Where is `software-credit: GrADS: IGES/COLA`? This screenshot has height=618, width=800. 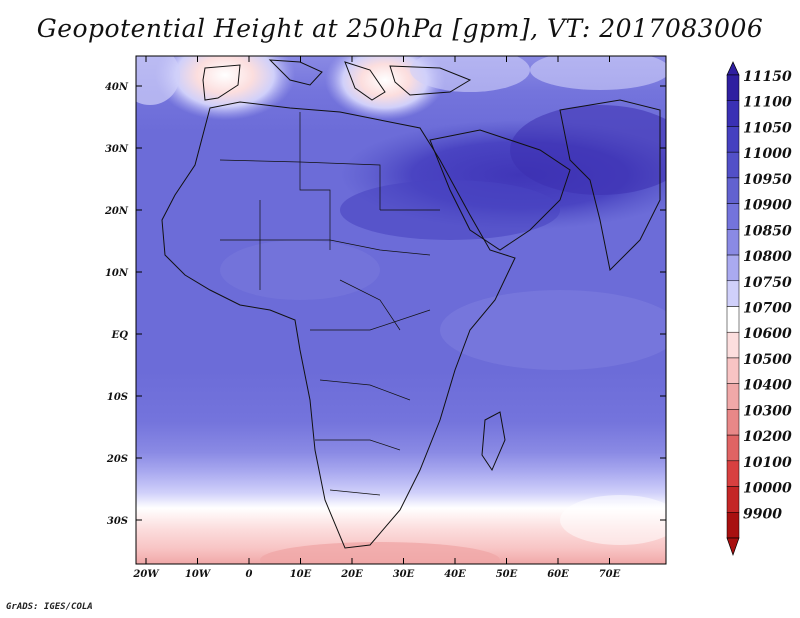
software-credit: GrADS: IGES/COLA is located at coordinates (49, 607).